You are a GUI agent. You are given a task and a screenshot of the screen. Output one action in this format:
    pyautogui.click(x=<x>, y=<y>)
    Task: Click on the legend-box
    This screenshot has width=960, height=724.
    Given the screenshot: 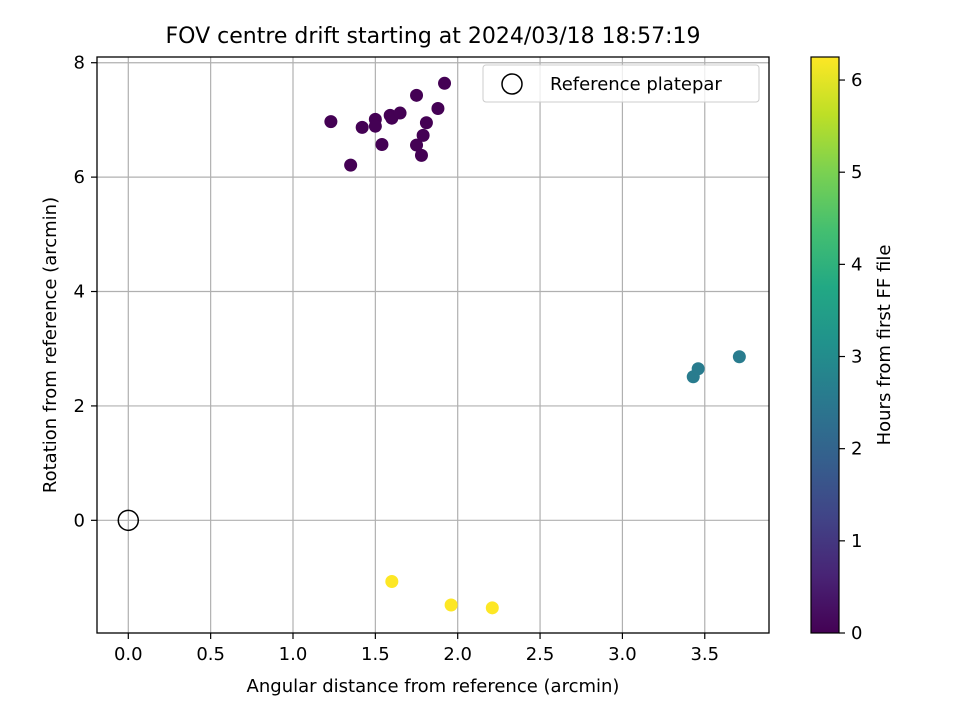 What is the action you would take?
    pyautogui.click(x=621, y=83)
    